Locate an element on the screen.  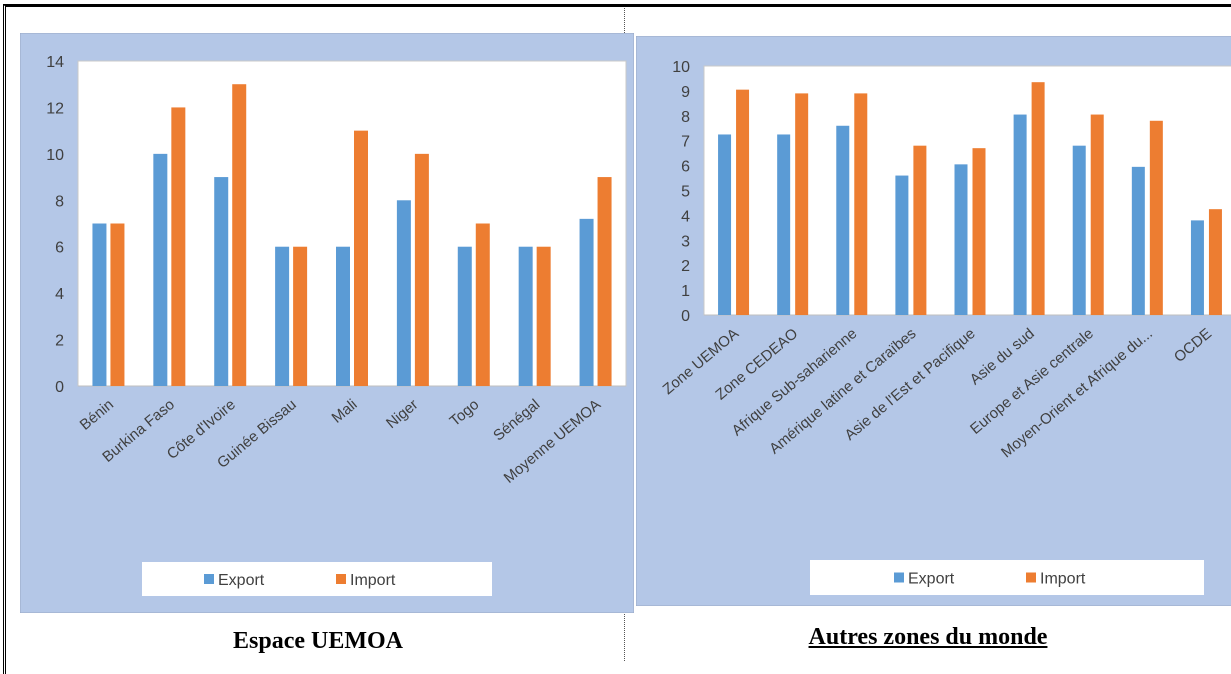
y-tick-label: 9 is located at coordinates (685, 92).